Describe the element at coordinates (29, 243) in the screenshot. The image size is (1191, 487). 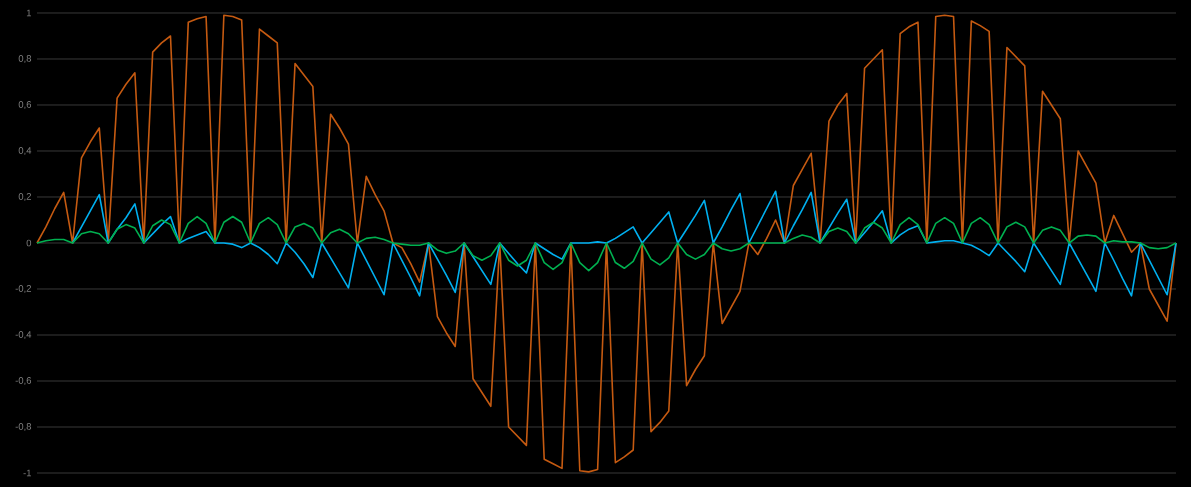
I see `y-tick-label: 0` at that location.